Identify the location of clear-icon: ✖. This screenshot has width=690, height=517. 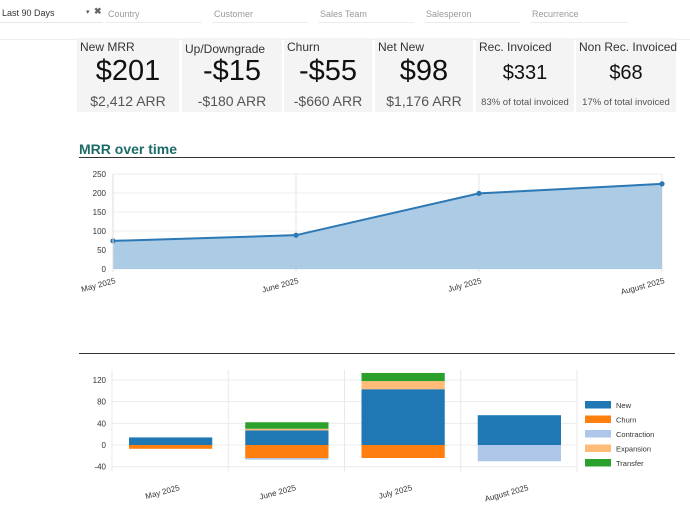
(98, 11).